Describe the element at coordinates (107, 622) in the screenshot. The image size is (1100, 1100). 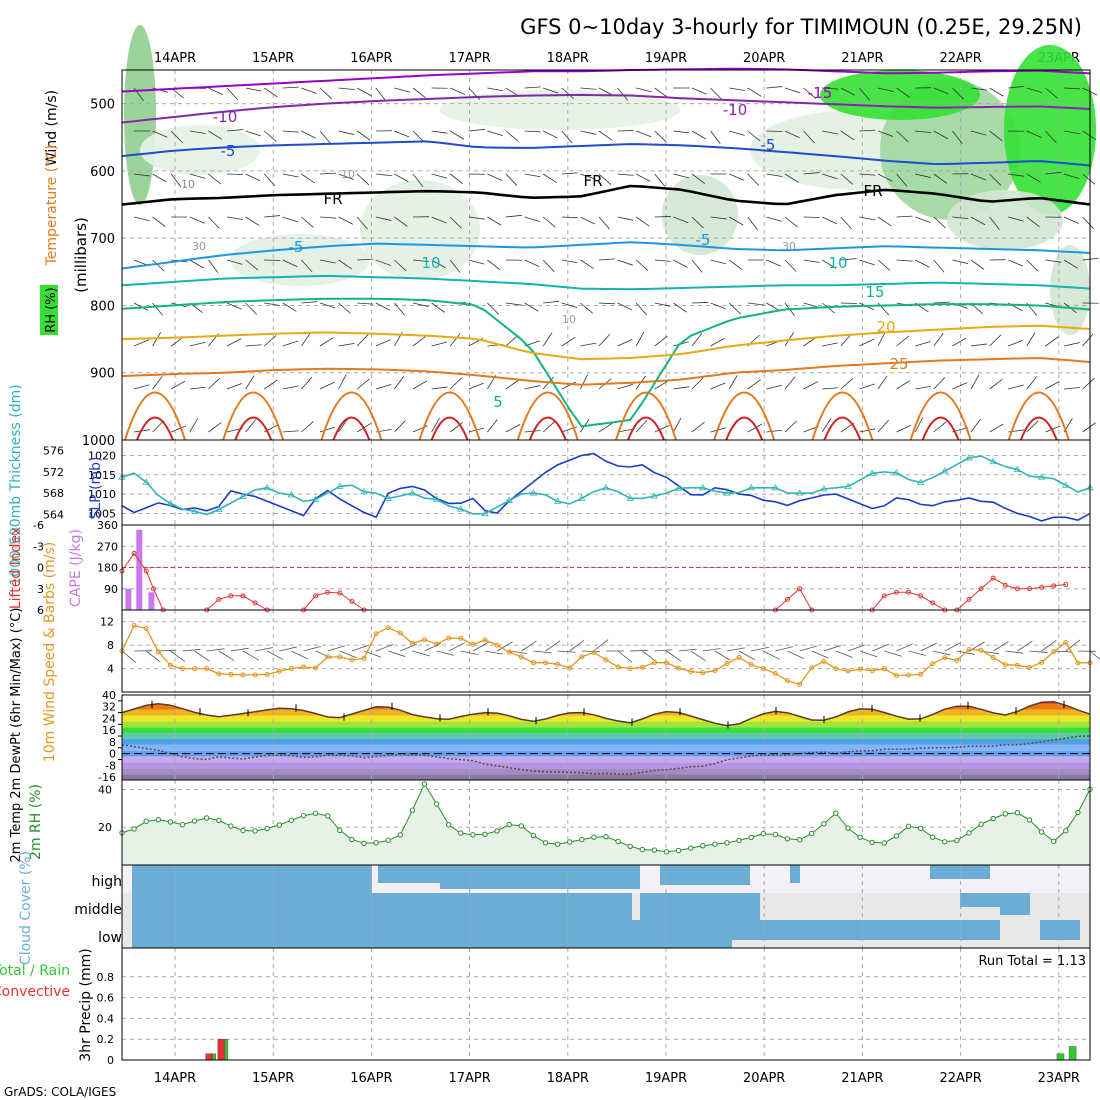
I see `wind-tick-label: 12` at that location.